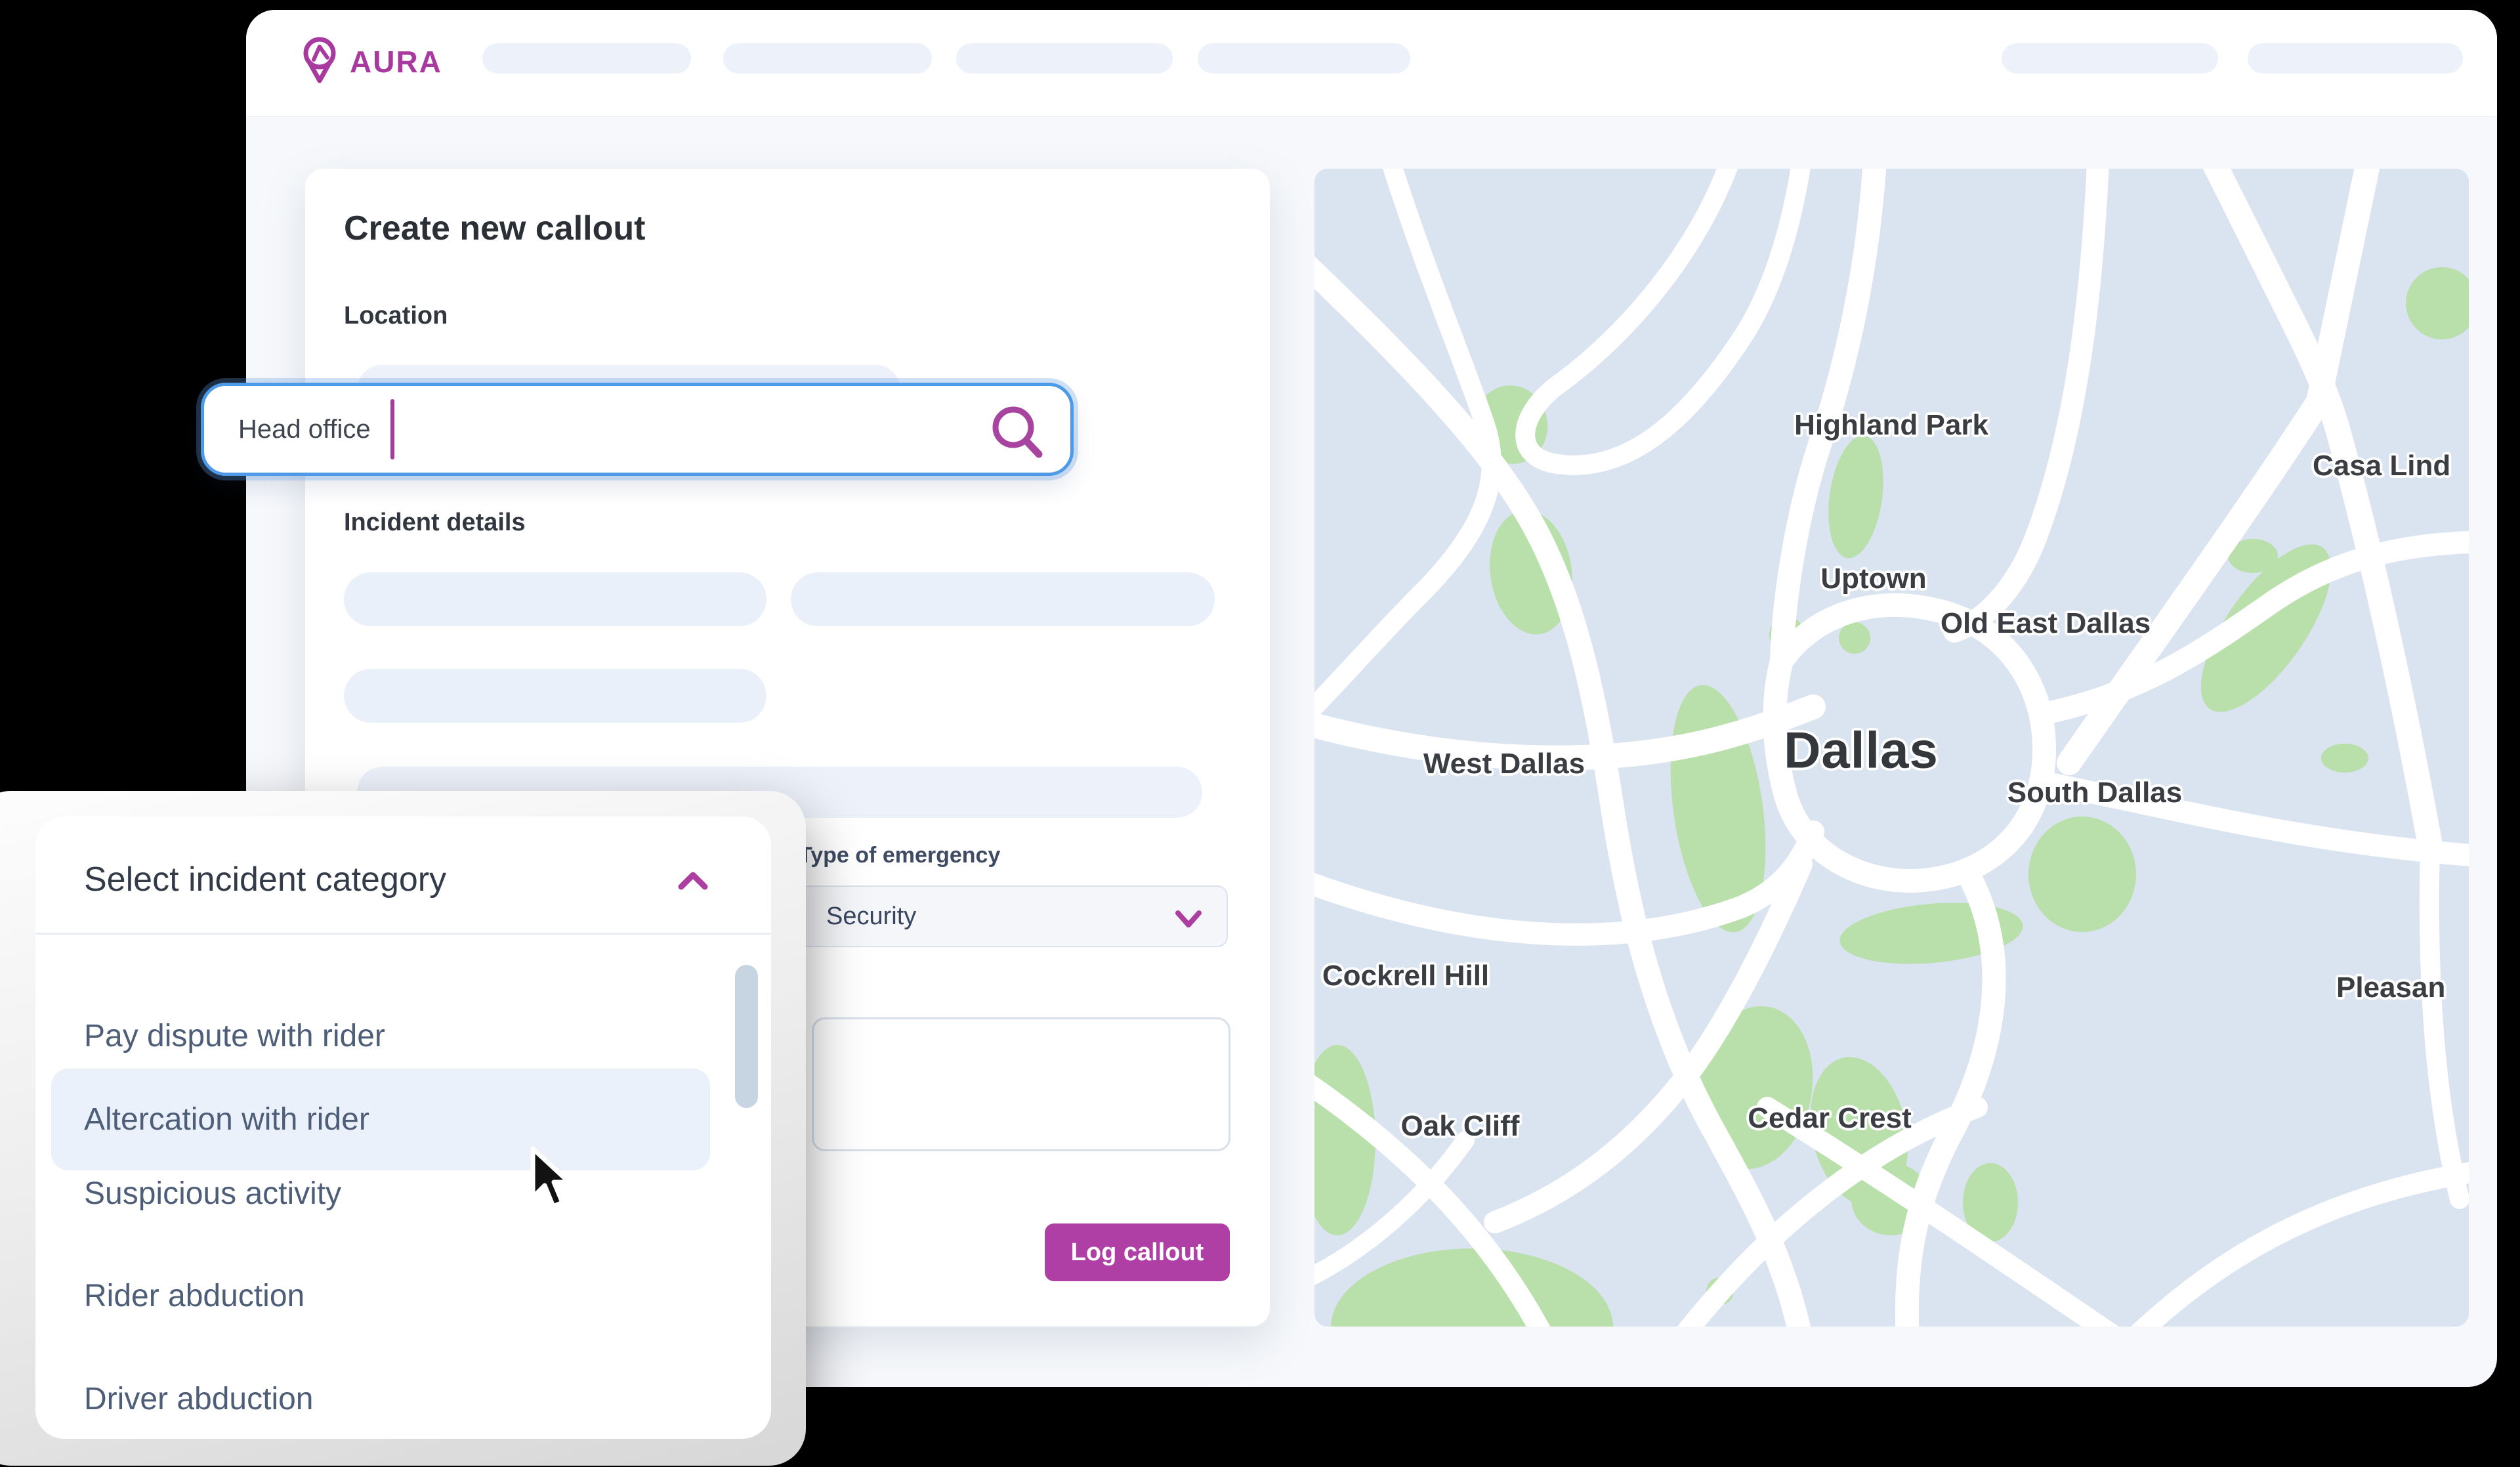  I want to click on dropdown-title: Select incident category, so click(265, 880).